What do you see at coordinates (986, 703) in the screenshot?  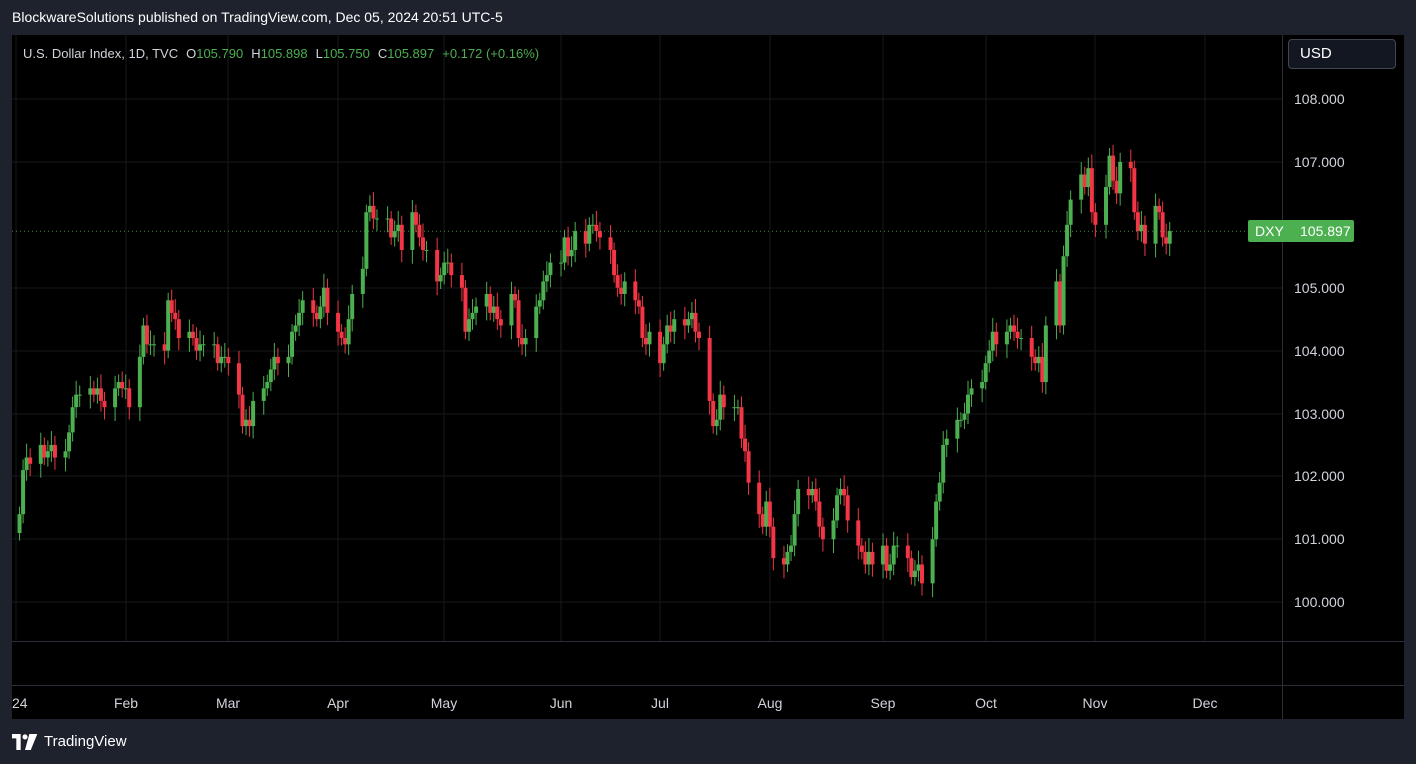 I see `x-tick-label: Oct` at bounding box center [986, 703].